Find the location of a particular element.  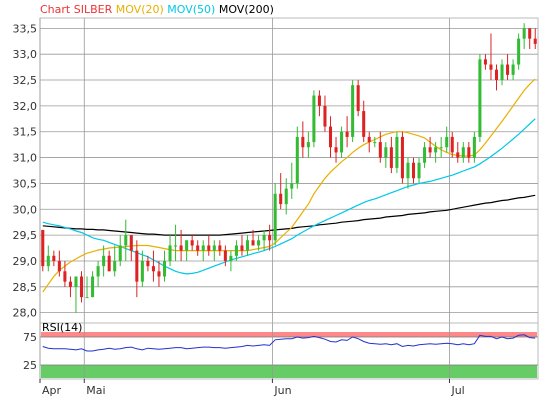

x-tick-label: Jun is located at coordinates (282, 390).